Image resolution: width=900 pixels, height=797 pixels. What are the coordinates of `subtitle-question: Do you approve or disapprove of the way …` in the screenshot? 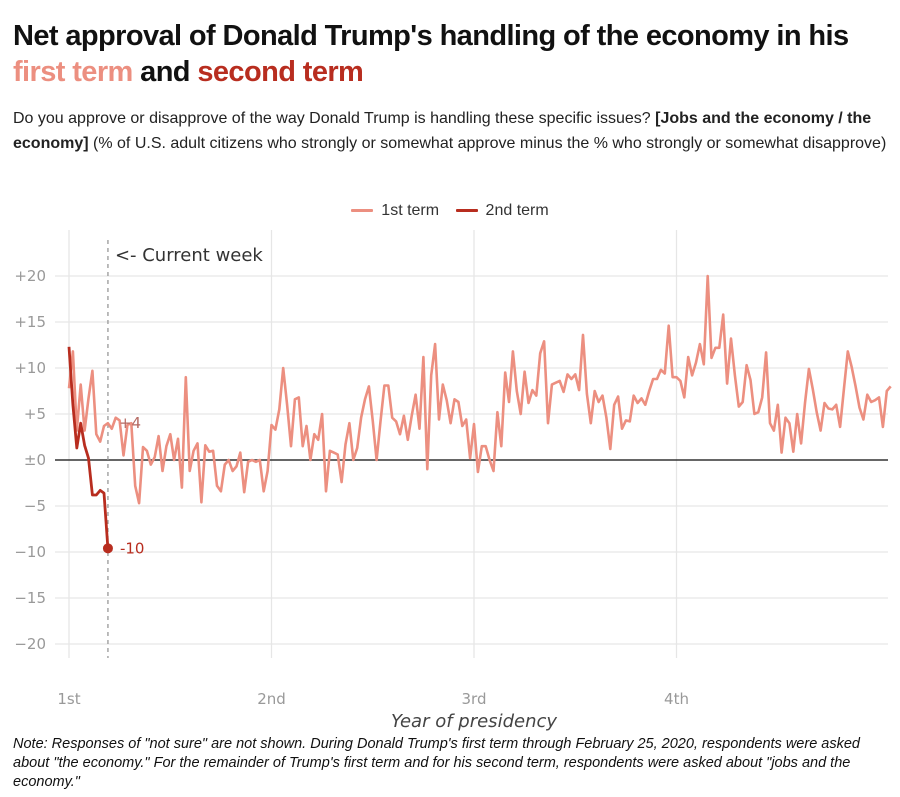 It's located at (334, 118).